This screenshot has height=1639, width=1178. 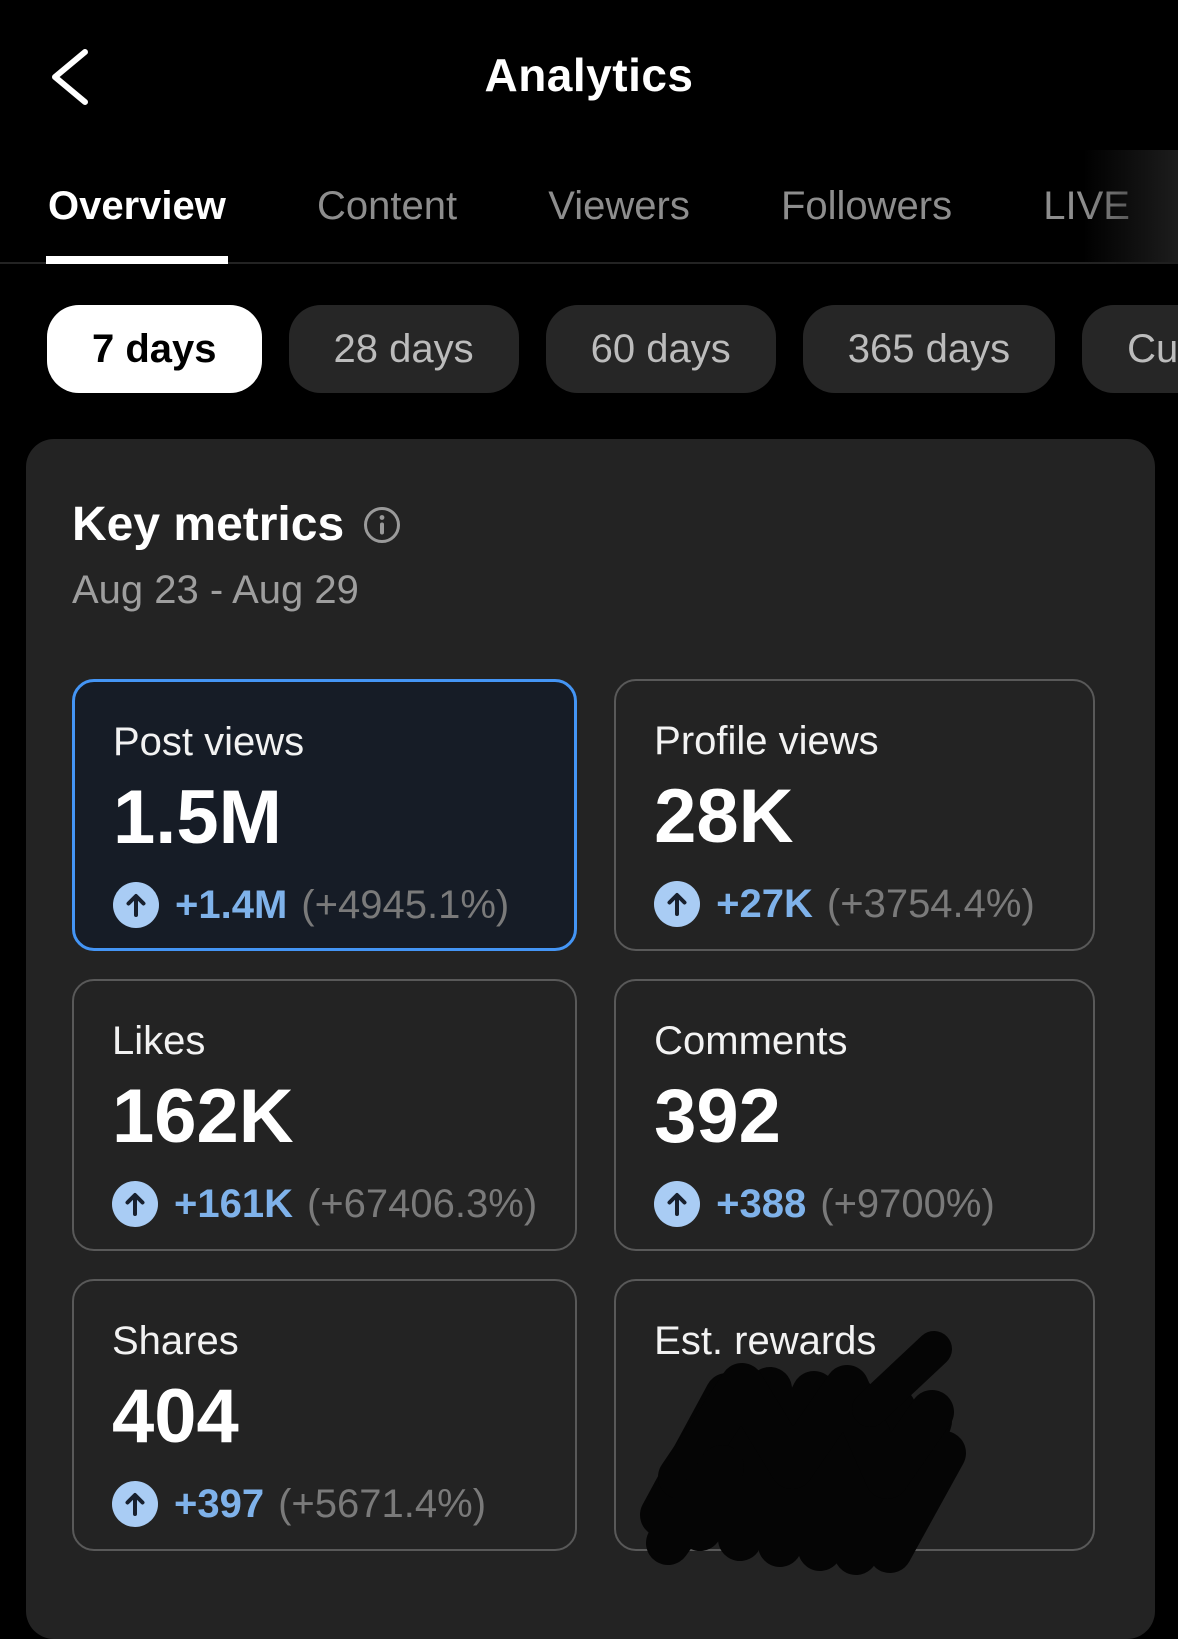 What do you see at coordinates (215, 590) in the screenshot?
I see `key-metrics-date-range: Aug 23 - Aug 29` at bounding box center [215, 590].